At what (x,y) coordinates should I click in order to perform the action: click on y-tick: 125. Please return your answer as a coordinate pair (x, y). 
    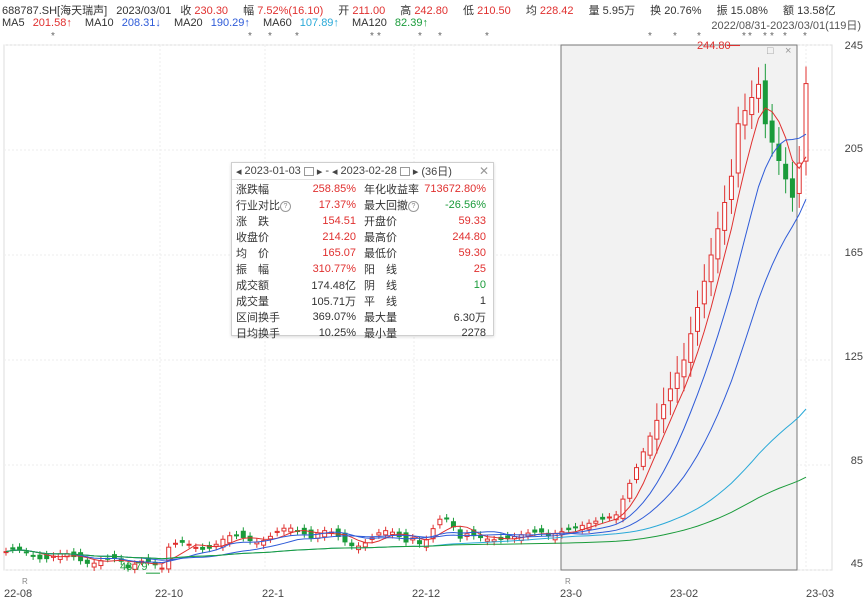
    Looking at the image, I should click on (853, 357).